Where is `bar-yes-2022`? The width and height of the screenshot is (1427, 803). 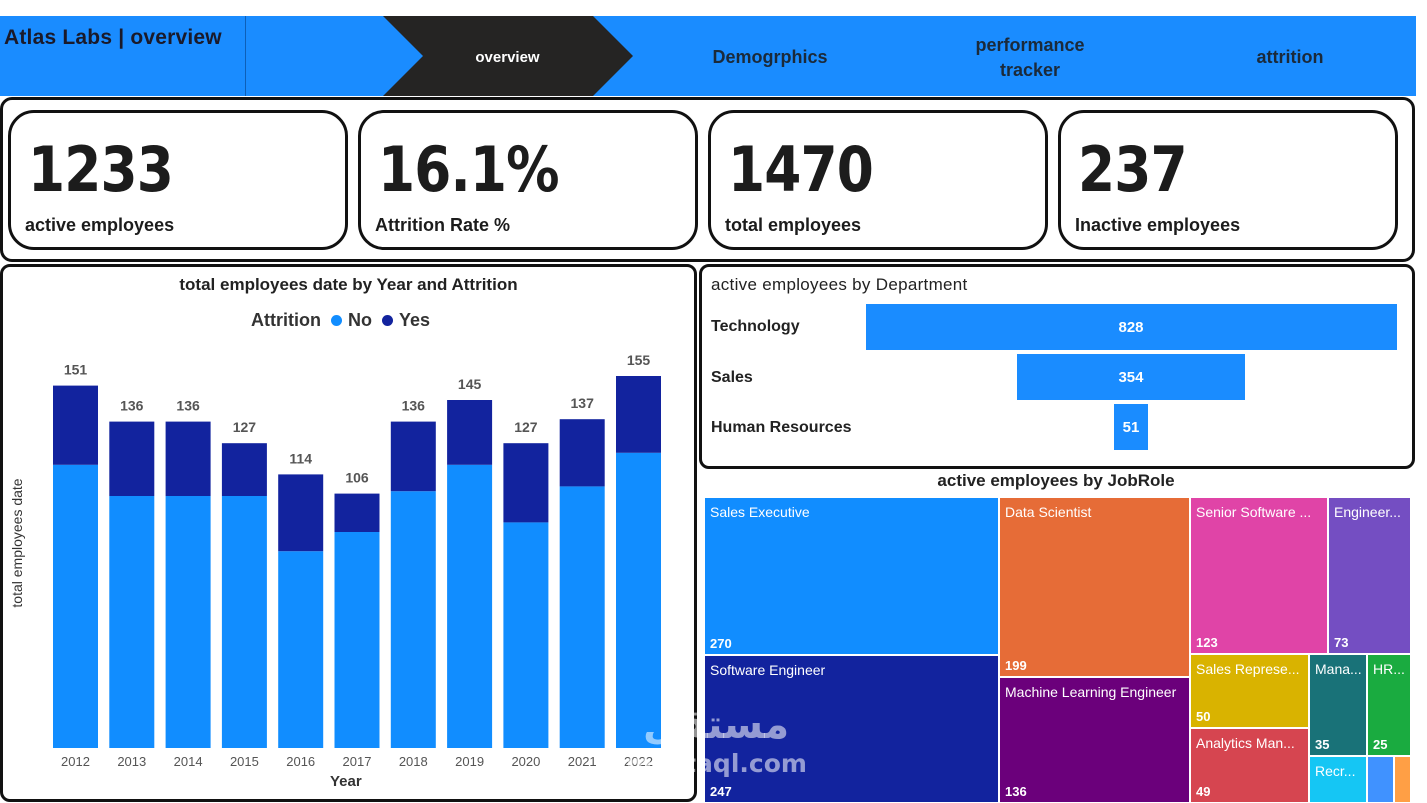
bar-yes-2022 is located at coordinates (638, 414).